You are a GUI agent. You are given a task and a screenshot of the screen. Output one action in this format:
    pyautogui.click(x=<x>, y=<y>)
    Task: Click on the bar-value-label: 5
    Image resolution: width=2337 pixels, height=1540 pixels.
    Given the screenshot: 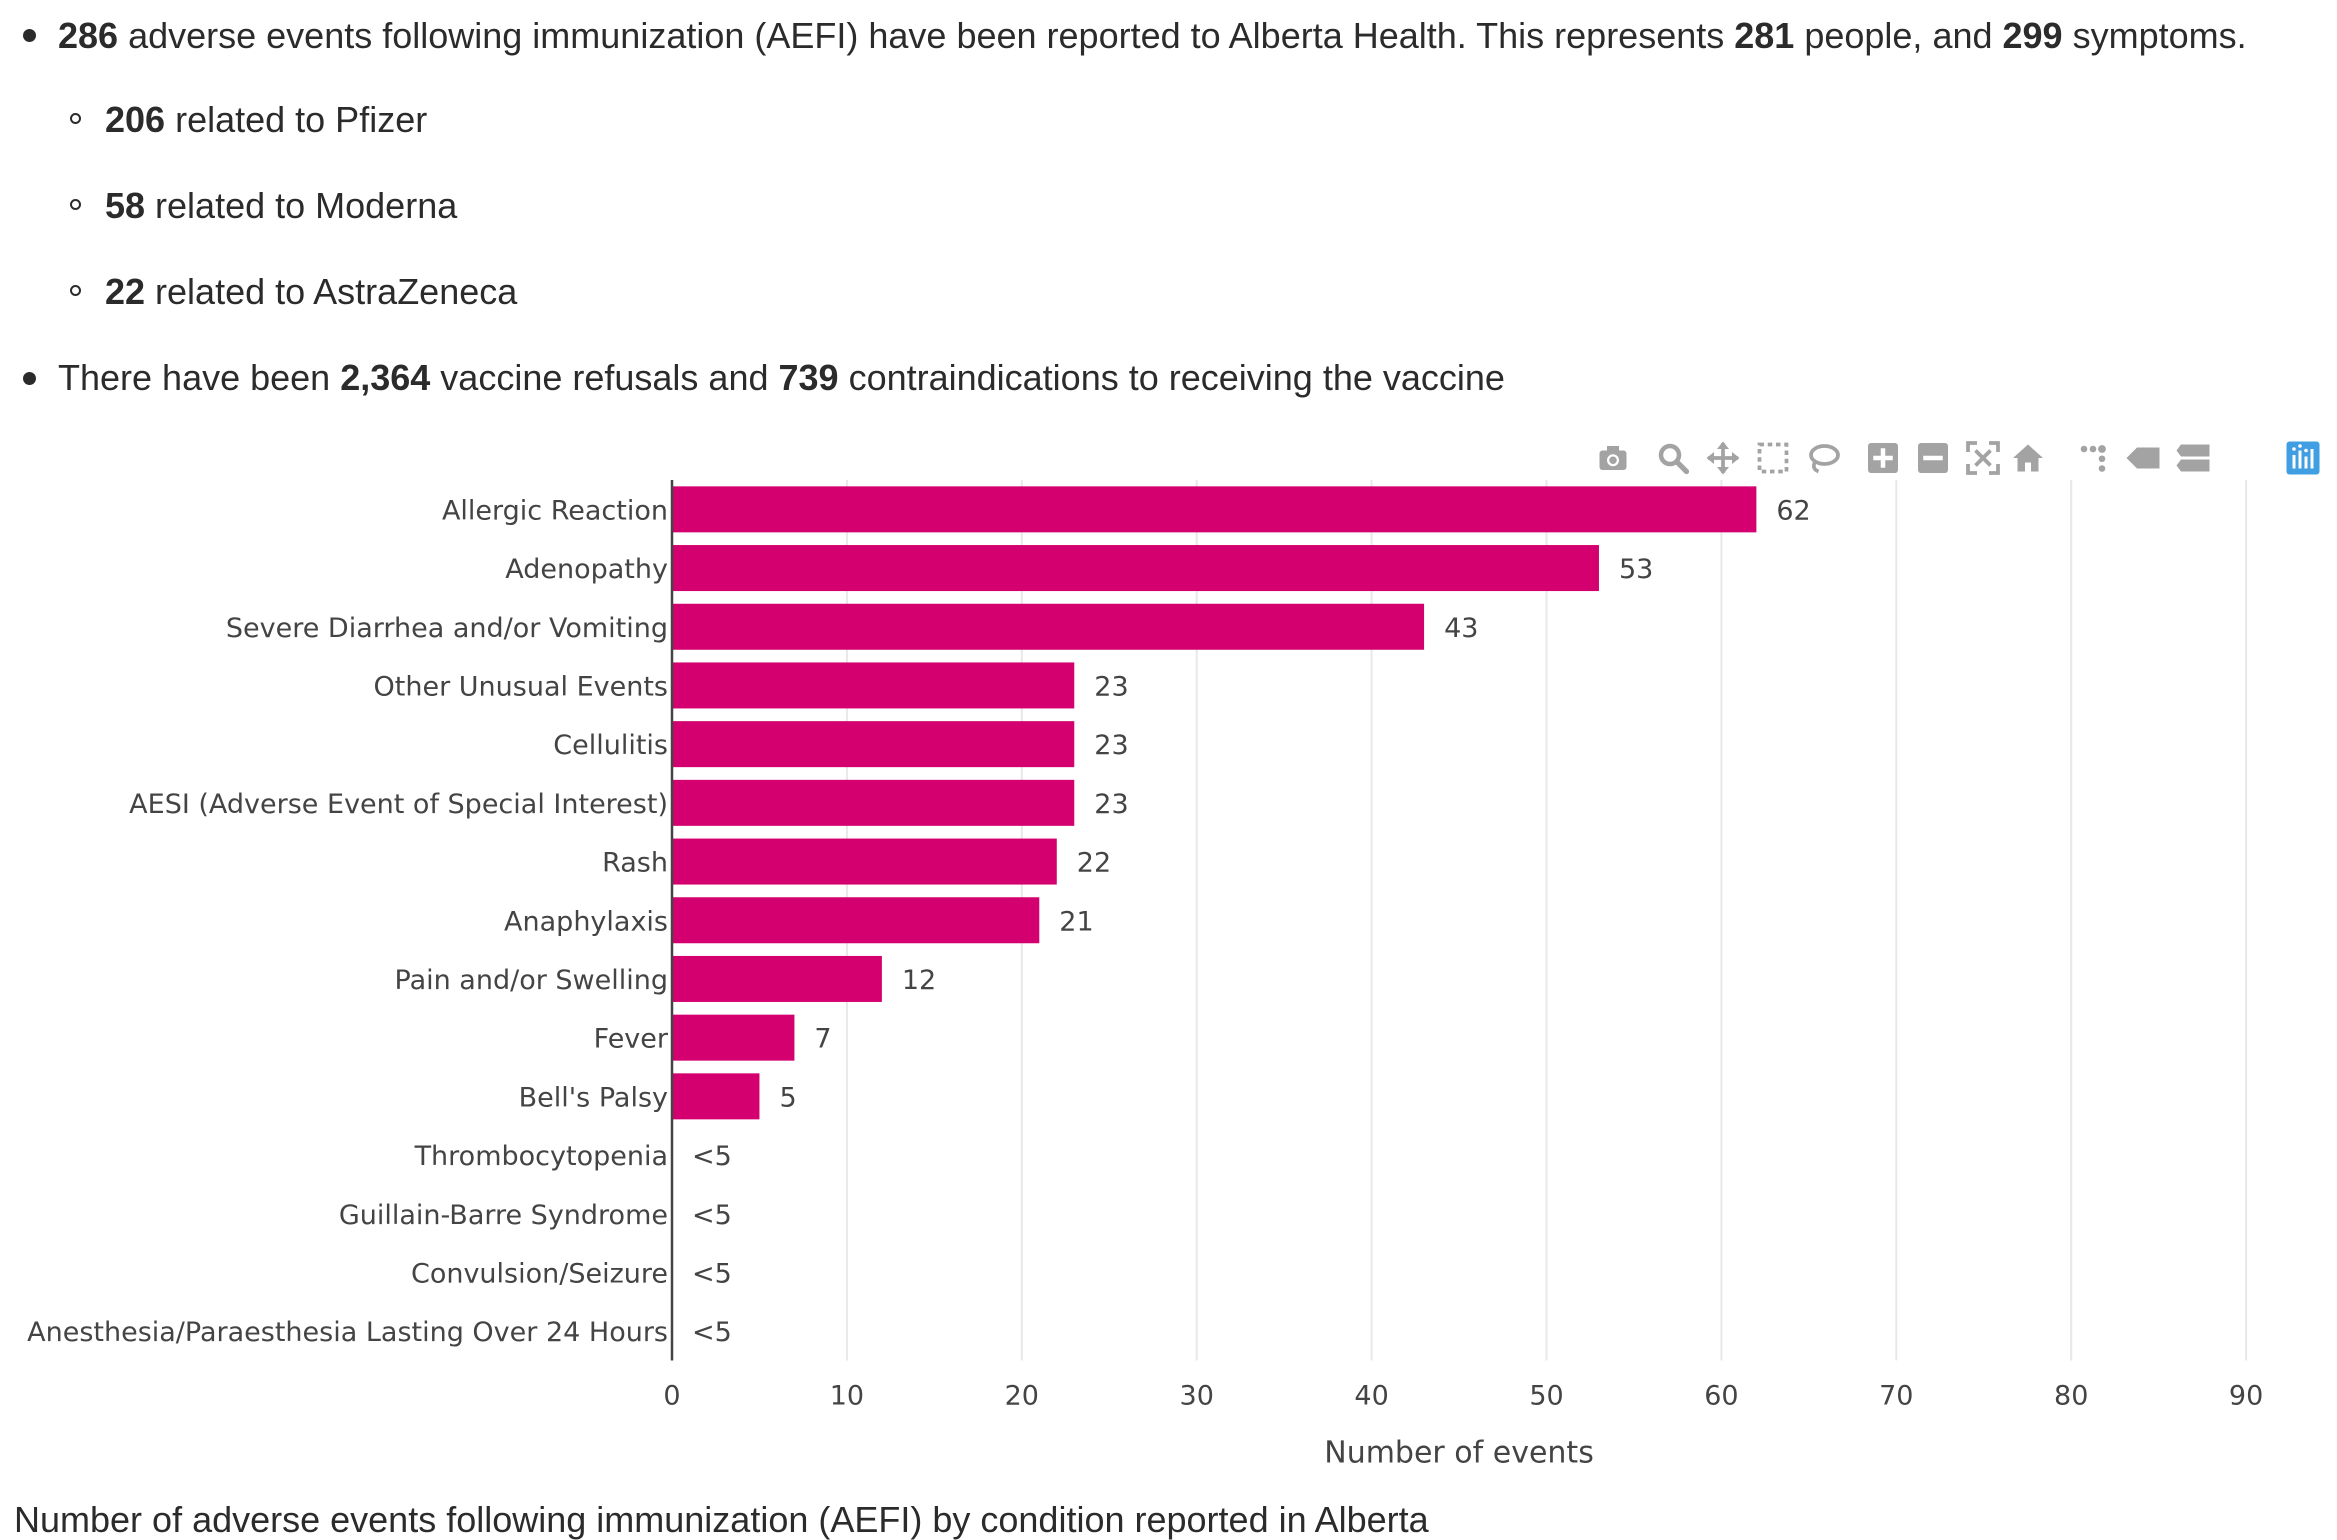 What is the action you would take?
    pyautogui.click(x=787, y=1097)
    